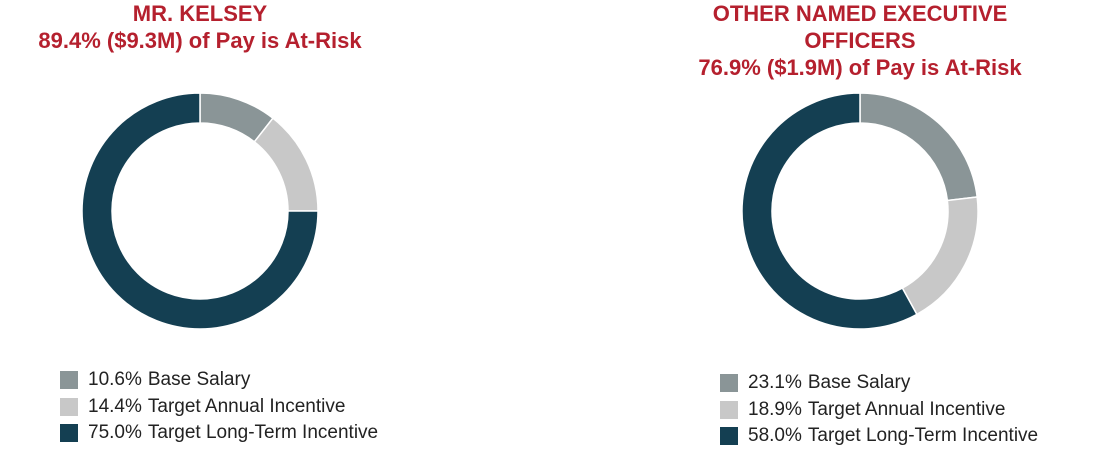  I want to click on chart-title: MR. KELSEY, so click(200, 13).